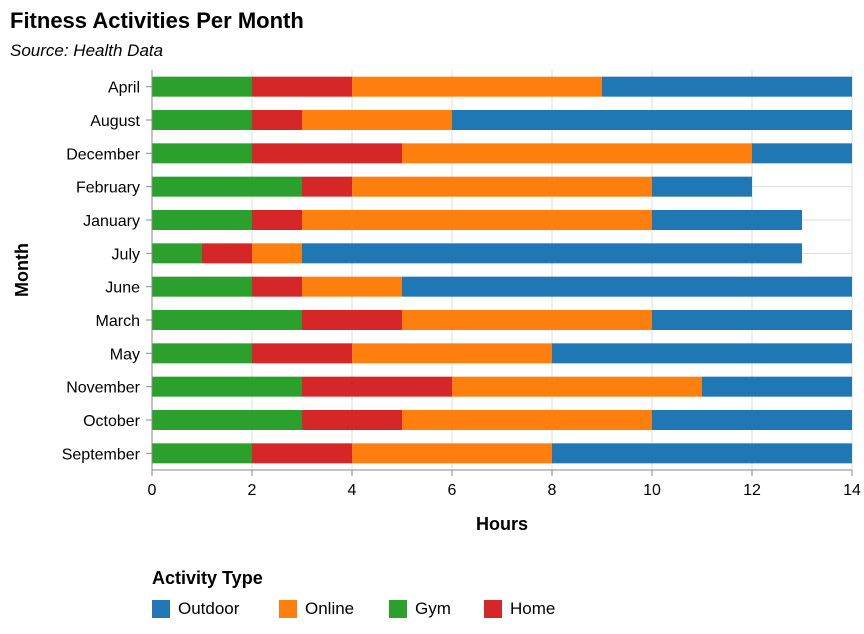  Describe the element at coordinates (627, 286) in the screenshot. I see `bar-outdoor-june` at that location.